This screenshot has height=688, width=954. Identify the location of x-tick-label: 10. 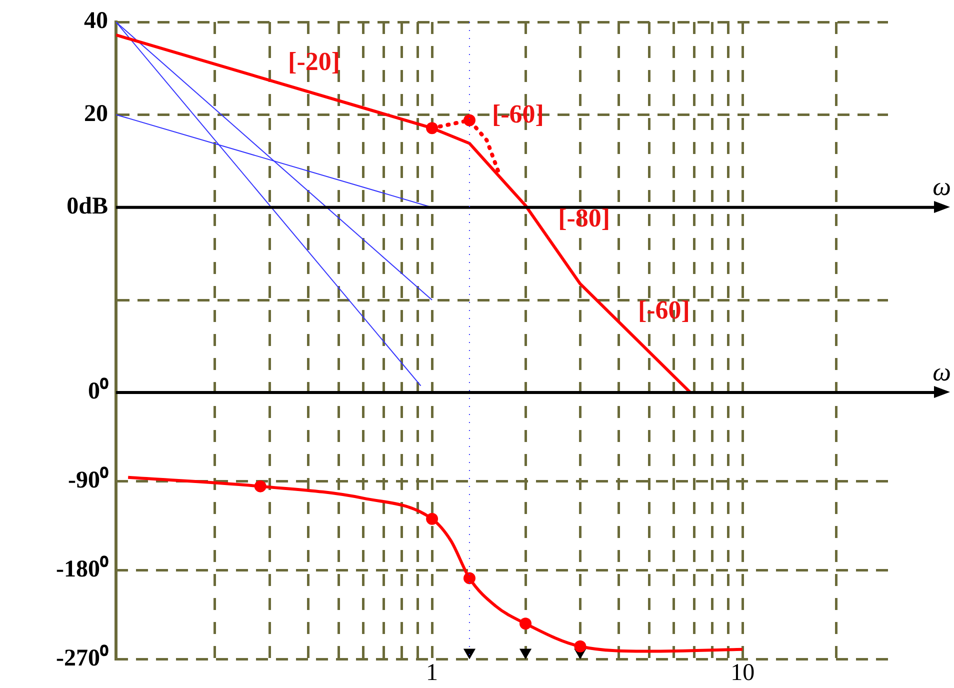
(742, 673).